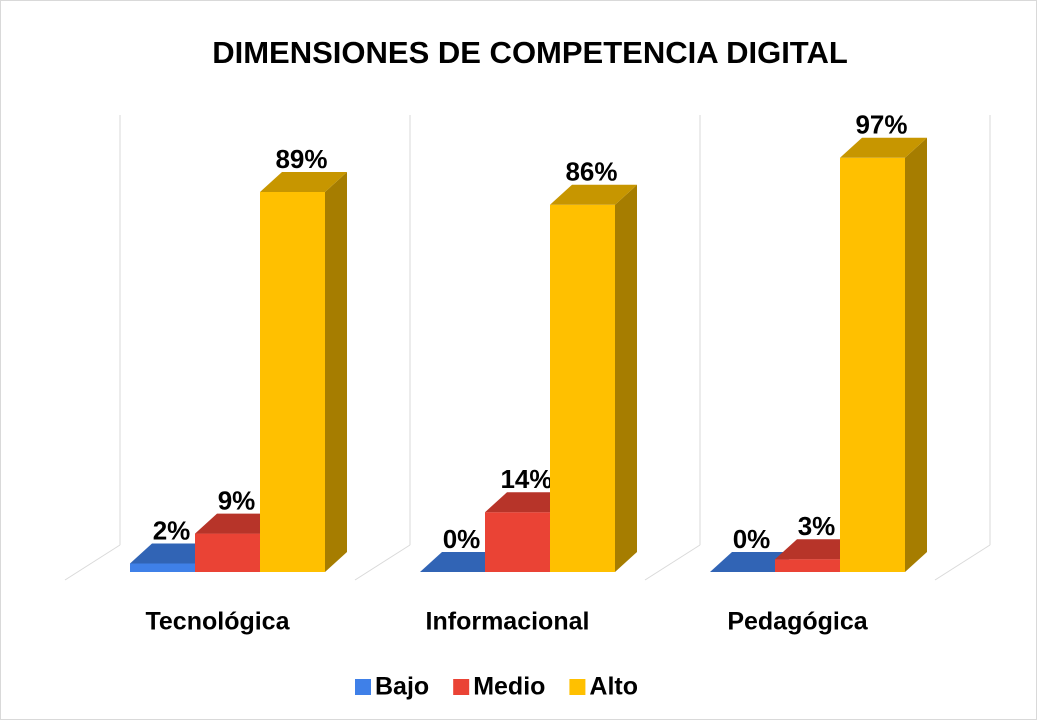 The width and height of the screenshot is (1037, 720). Describe the element at coordinates (797, 622) in the screenshot. I see `x-tick-label: Pedagógica` at that location.